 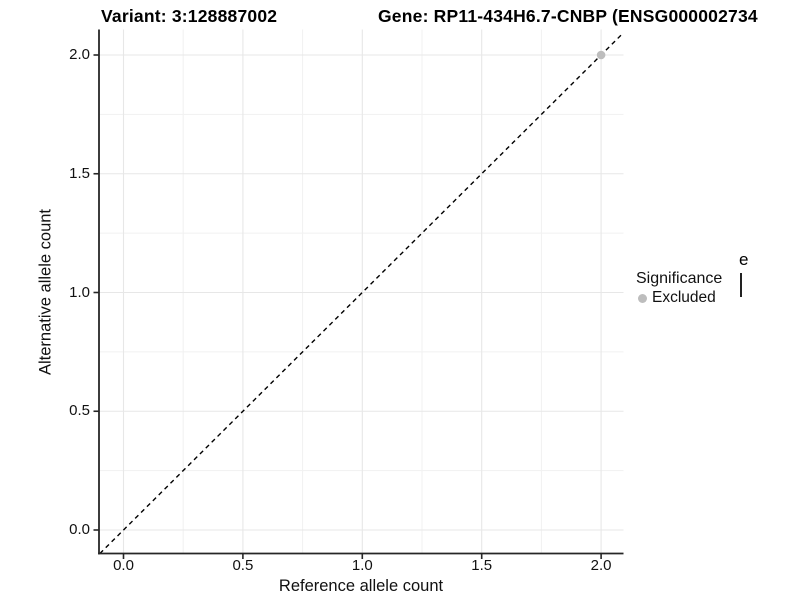 What do you see at coordinates (79, 173) in the screenshot?
I see `y-tick-label: 1.5` at bounding box center [79, 173].